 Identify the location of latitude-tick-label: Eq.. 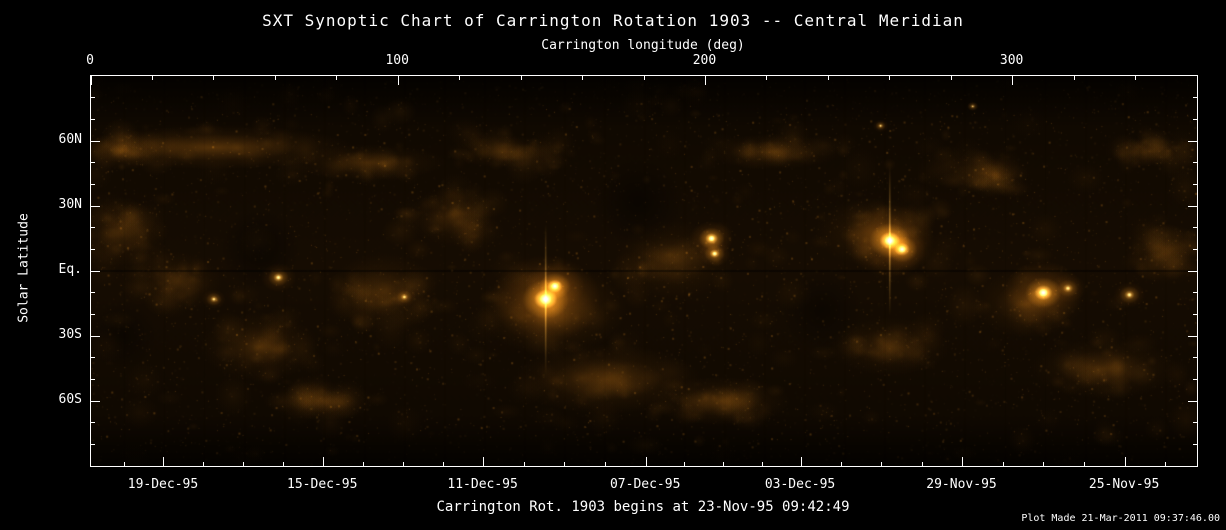
(70, 269).